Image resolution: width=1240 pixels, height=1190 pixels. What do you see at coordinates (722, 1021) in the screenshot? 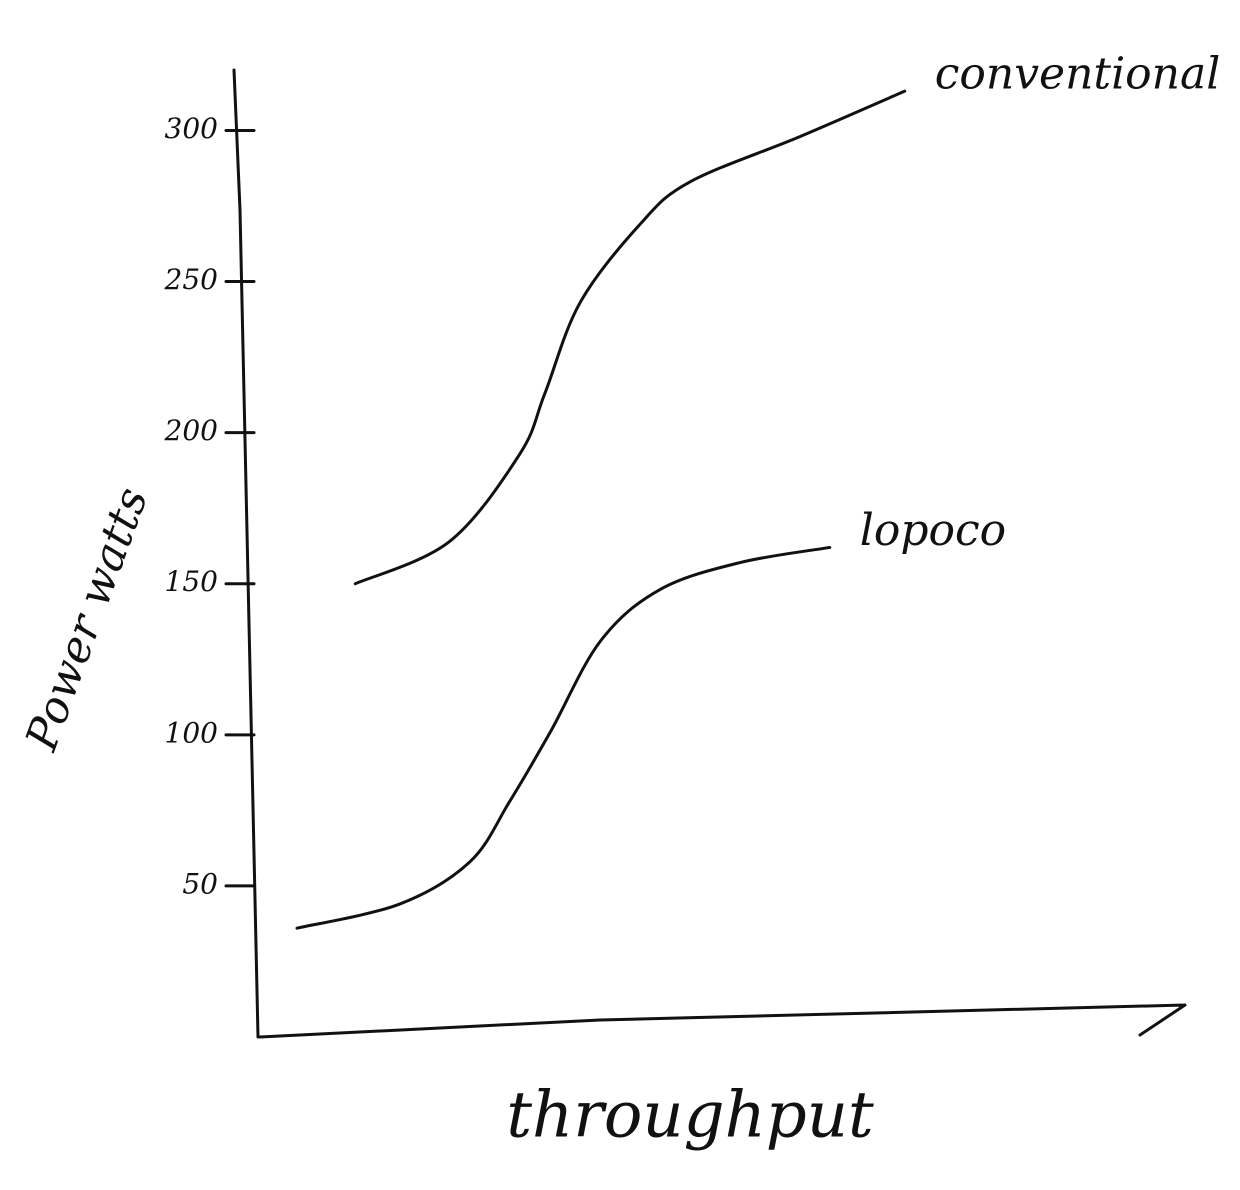
I see `x-axis` at bounding box center [722, 1021].